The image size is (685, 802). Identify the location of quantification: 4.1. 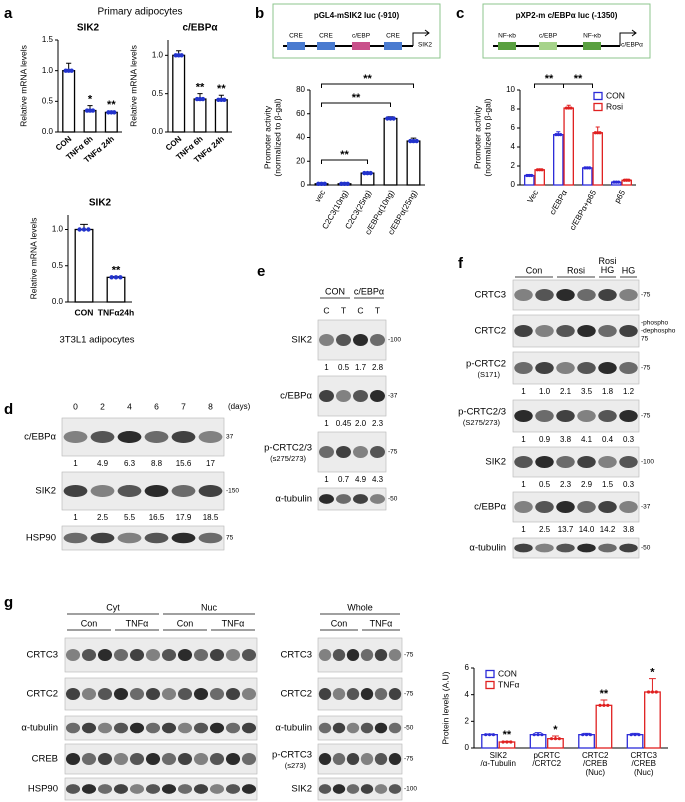
(587, 439).